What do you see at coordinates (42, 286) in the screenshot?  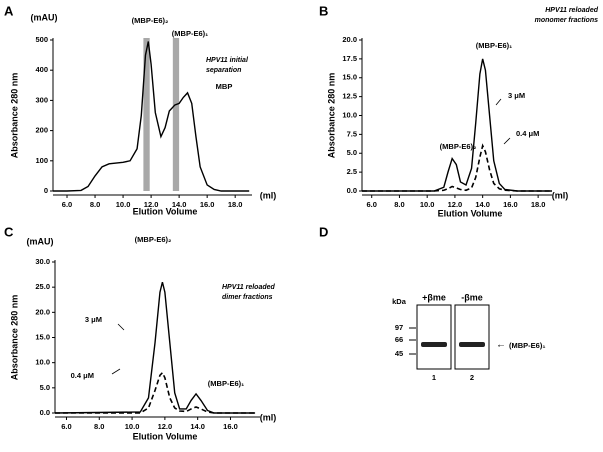 I see `y-tick-label: 25.0` at bounding box center [42, 286].